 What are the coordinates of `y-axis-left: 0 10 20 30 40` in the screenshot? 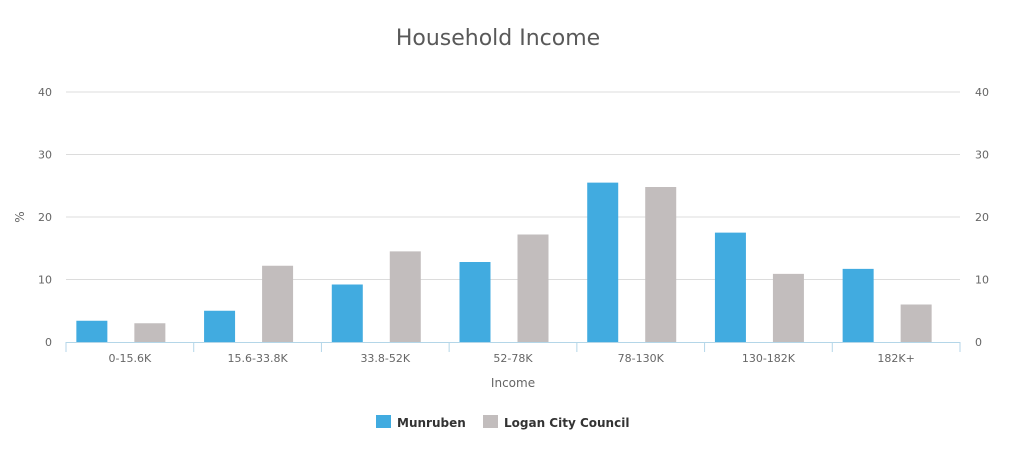 It's located at (45, 217).